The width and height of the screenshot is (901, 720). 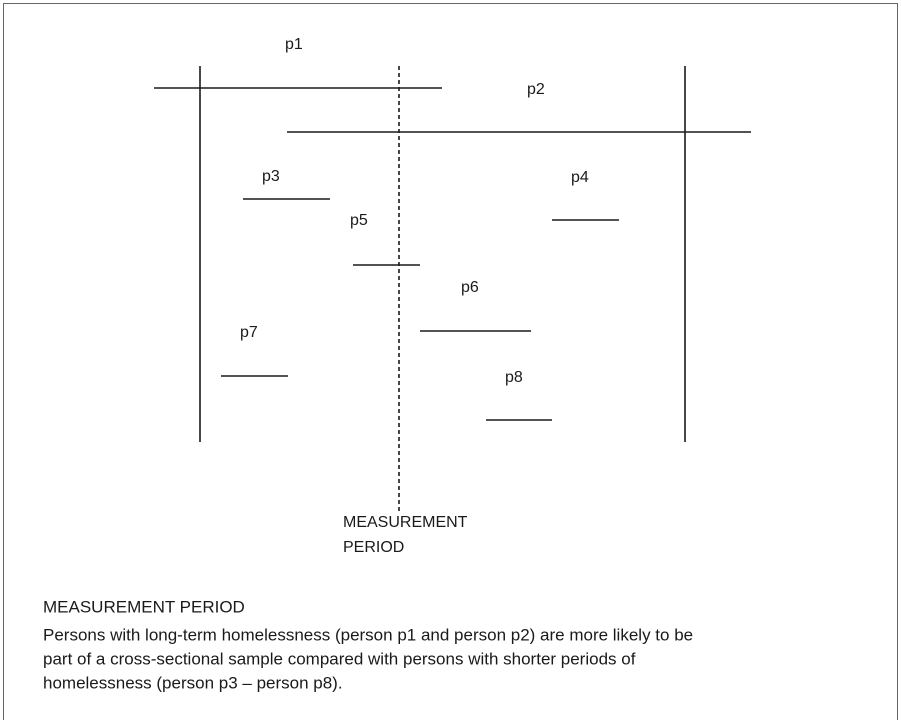 I want to click on person-label: p3, so click(x=271, y=176).